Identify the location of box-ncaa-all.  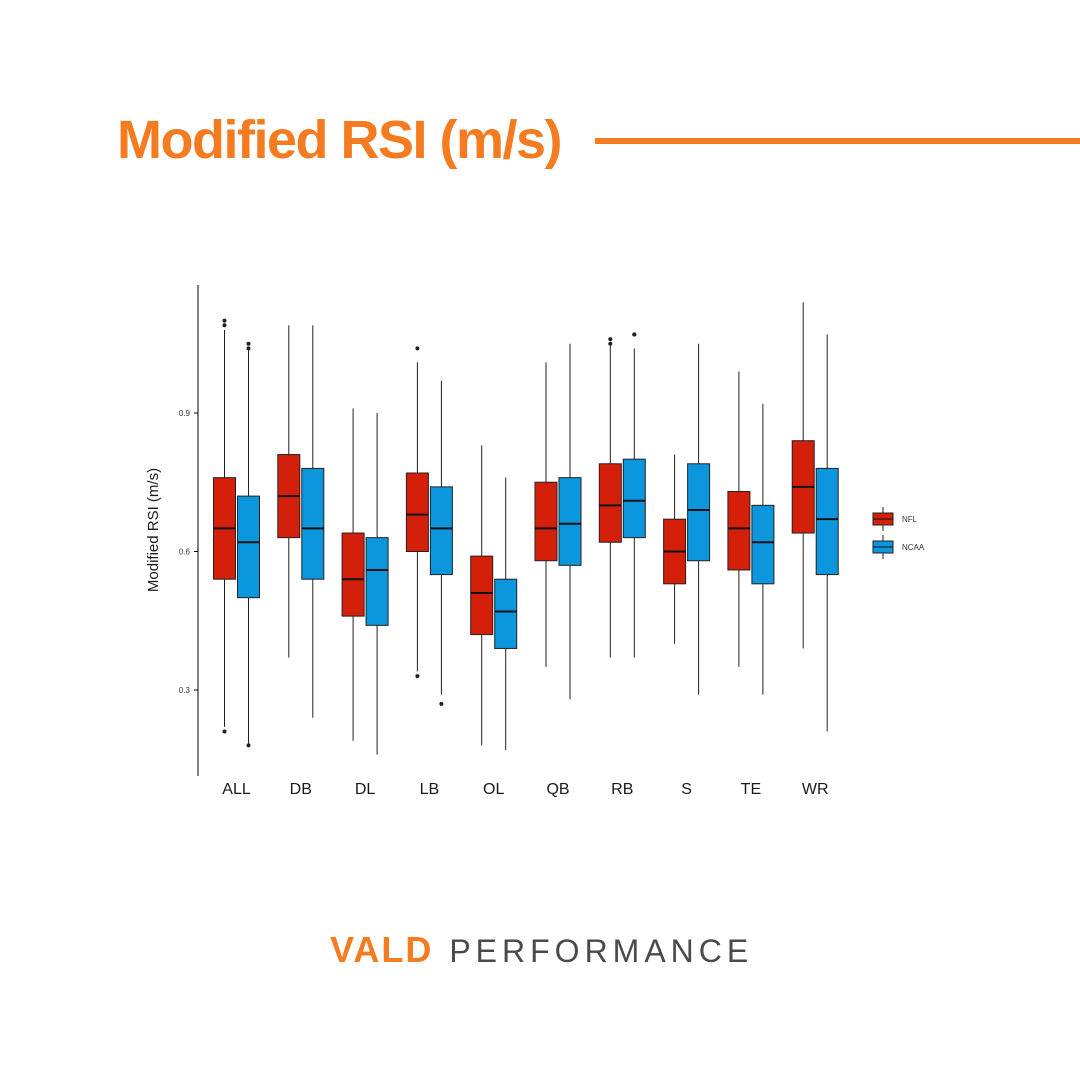
(248, 544).